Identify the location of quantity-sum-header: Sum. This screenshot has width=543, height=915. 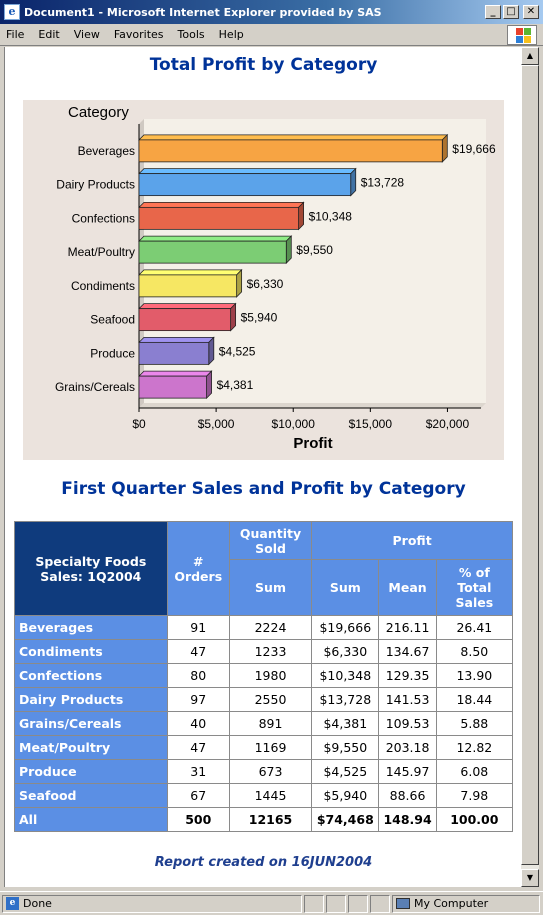
(270, 587).